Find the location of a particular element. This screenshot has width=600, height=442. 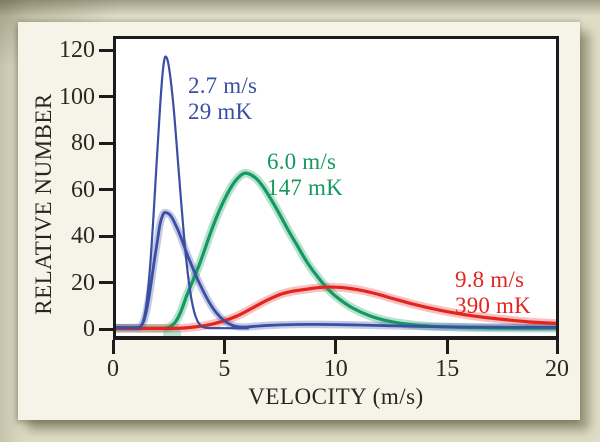

x-tick-label: 15 is located at coordinates (447, 369).